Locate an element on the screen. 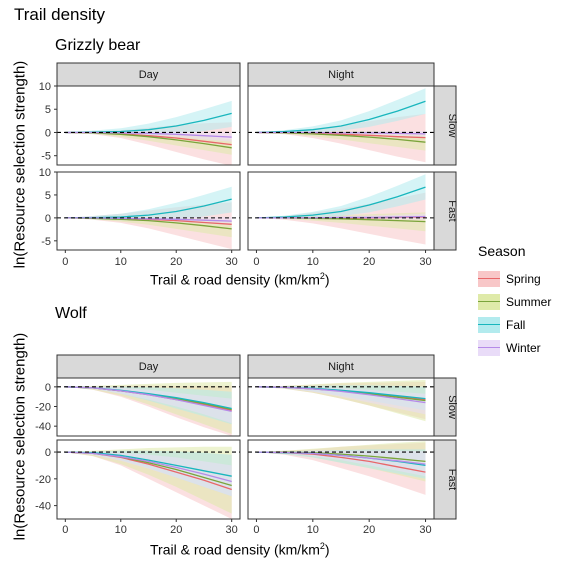 The width and height of the screenshot is (576, 576). grizzly-panel-day-fast: -5 0 5 10 0 10 20 30 is located at coordinates (140, 217).